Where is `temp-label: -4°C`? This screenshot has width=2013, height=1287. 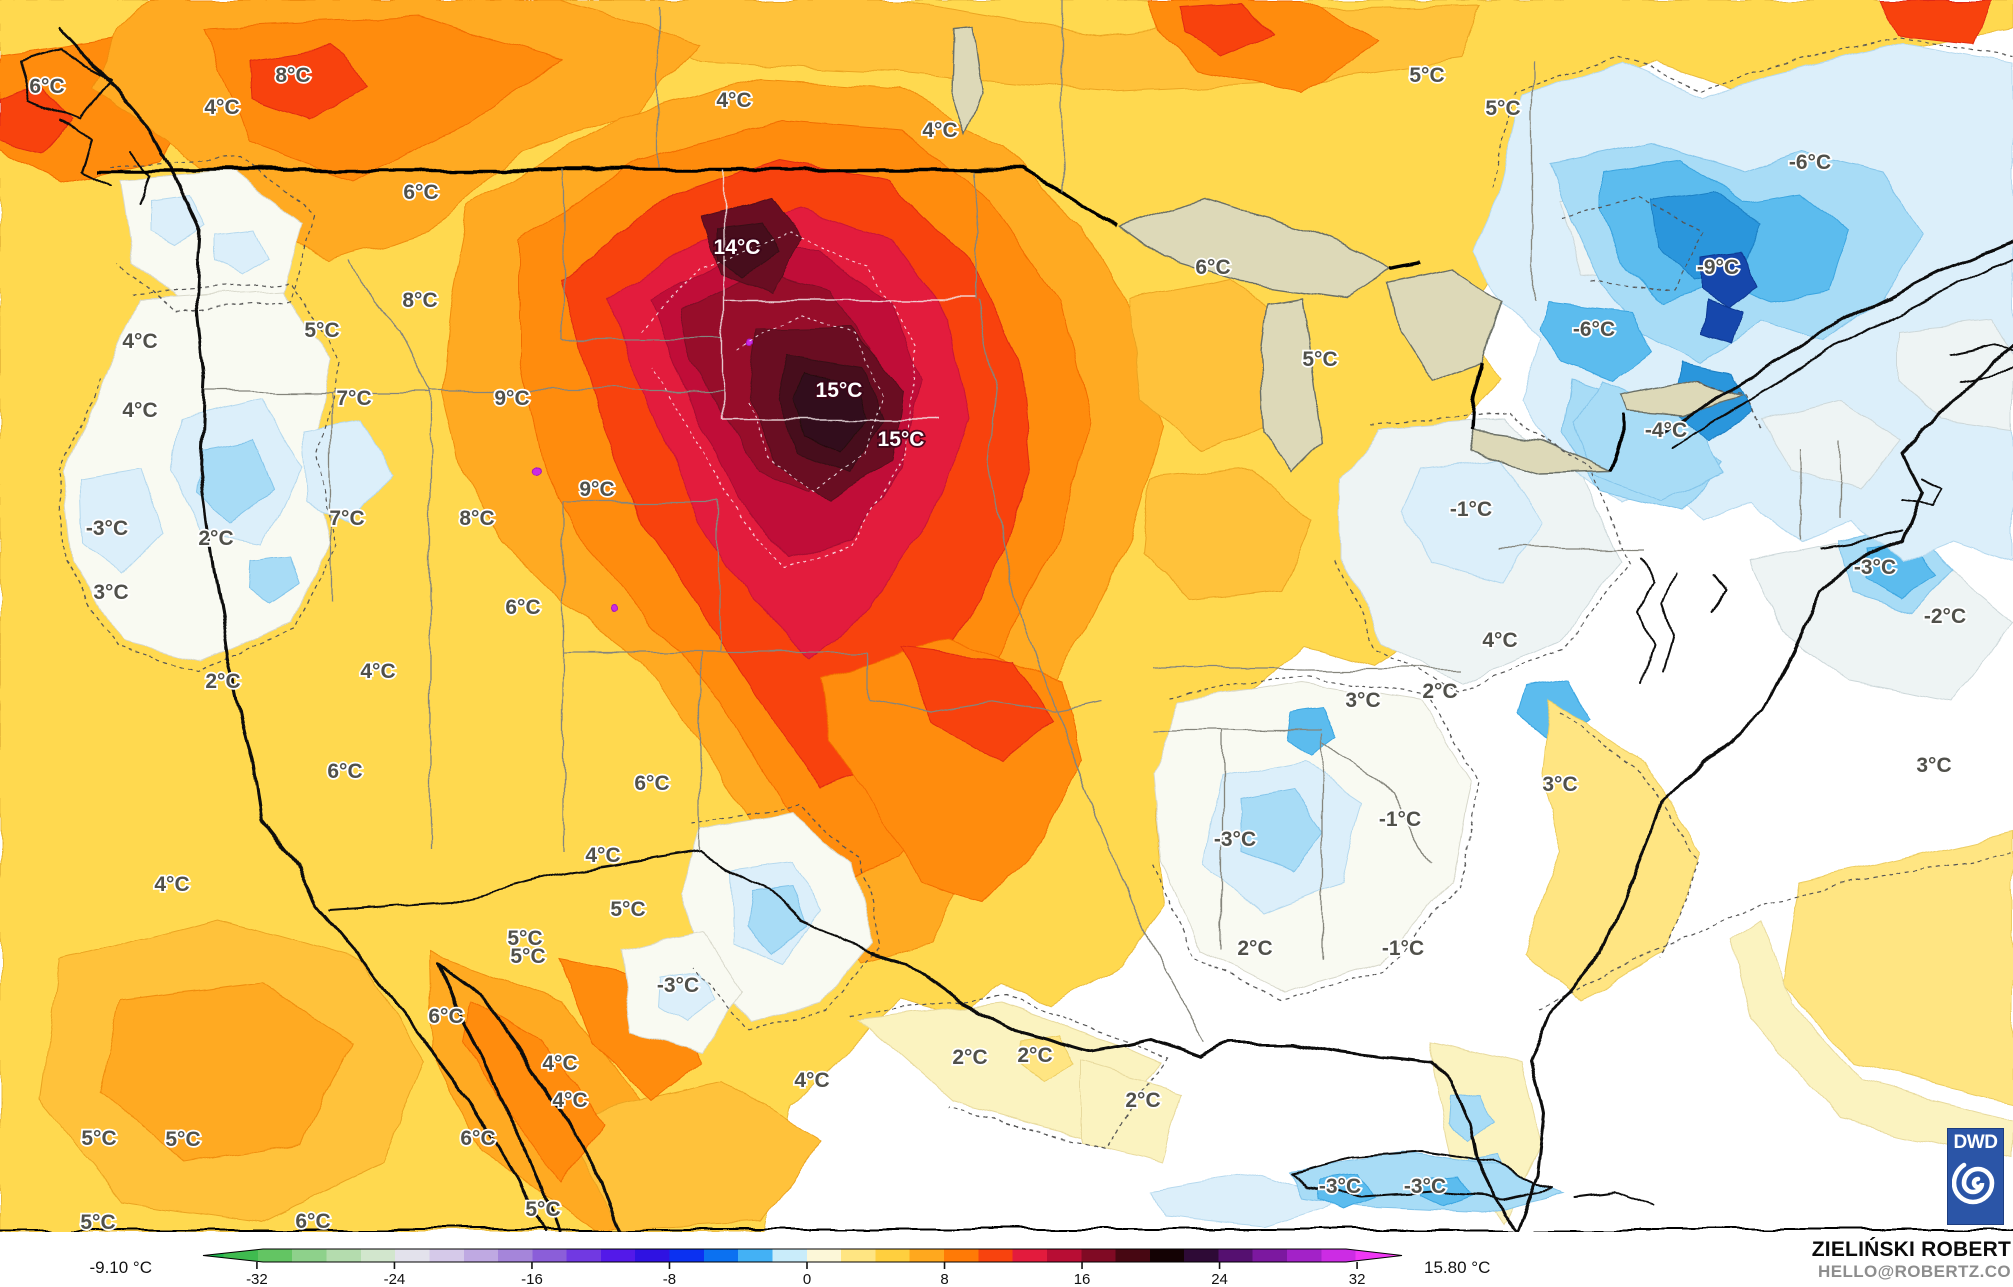
temp-label: -4°C is located at coordinates (1666, 430).